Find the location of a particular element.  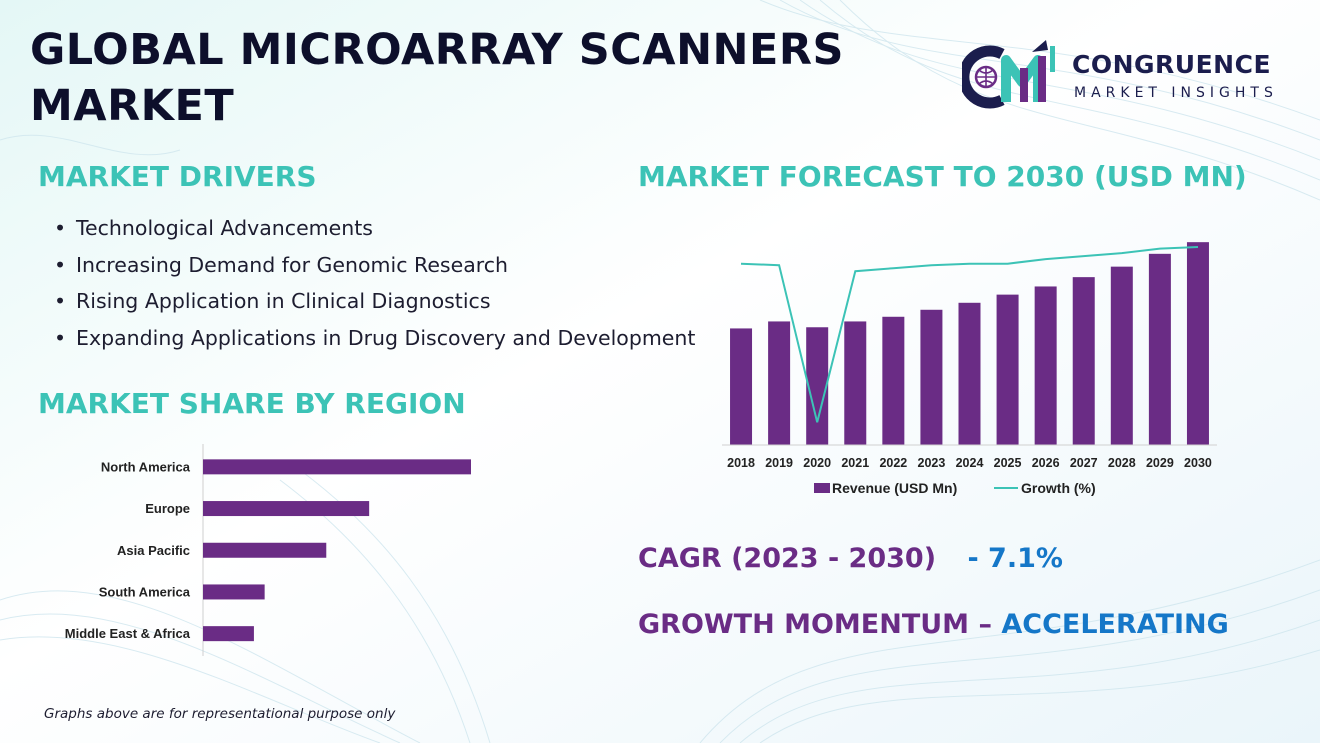

driver-item: Technological Advancements is located at coordinates (380, 228).